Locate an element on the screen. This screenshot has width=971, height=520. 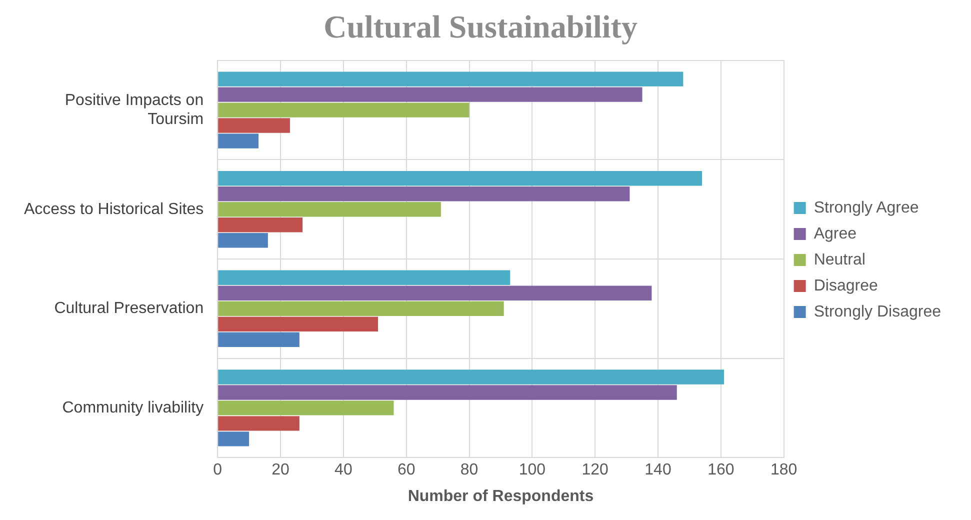
y-tick-label: Positive Impacts on Toursim is located at coordinates (134, 110).